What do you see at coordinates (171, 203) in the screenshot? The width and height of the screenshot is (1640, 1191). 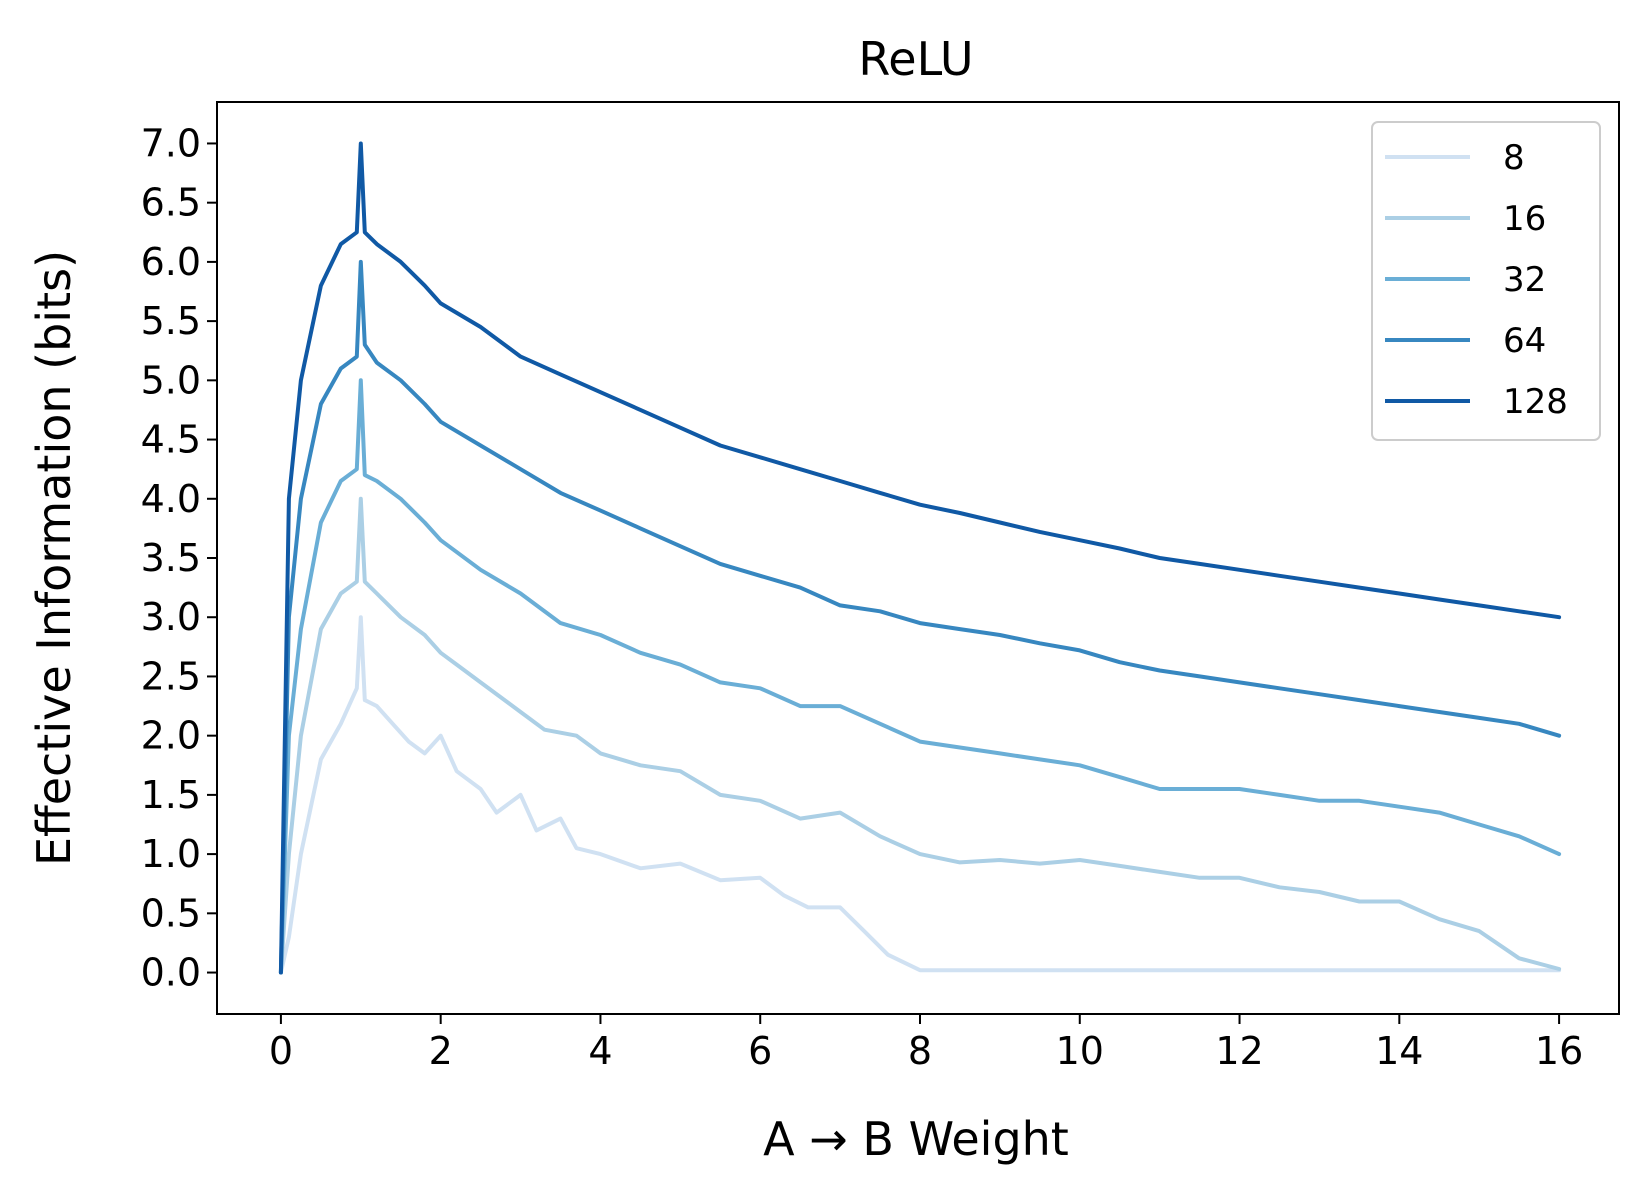 I see `y-tick-label: 6.5` at bounding box center [171, 203].